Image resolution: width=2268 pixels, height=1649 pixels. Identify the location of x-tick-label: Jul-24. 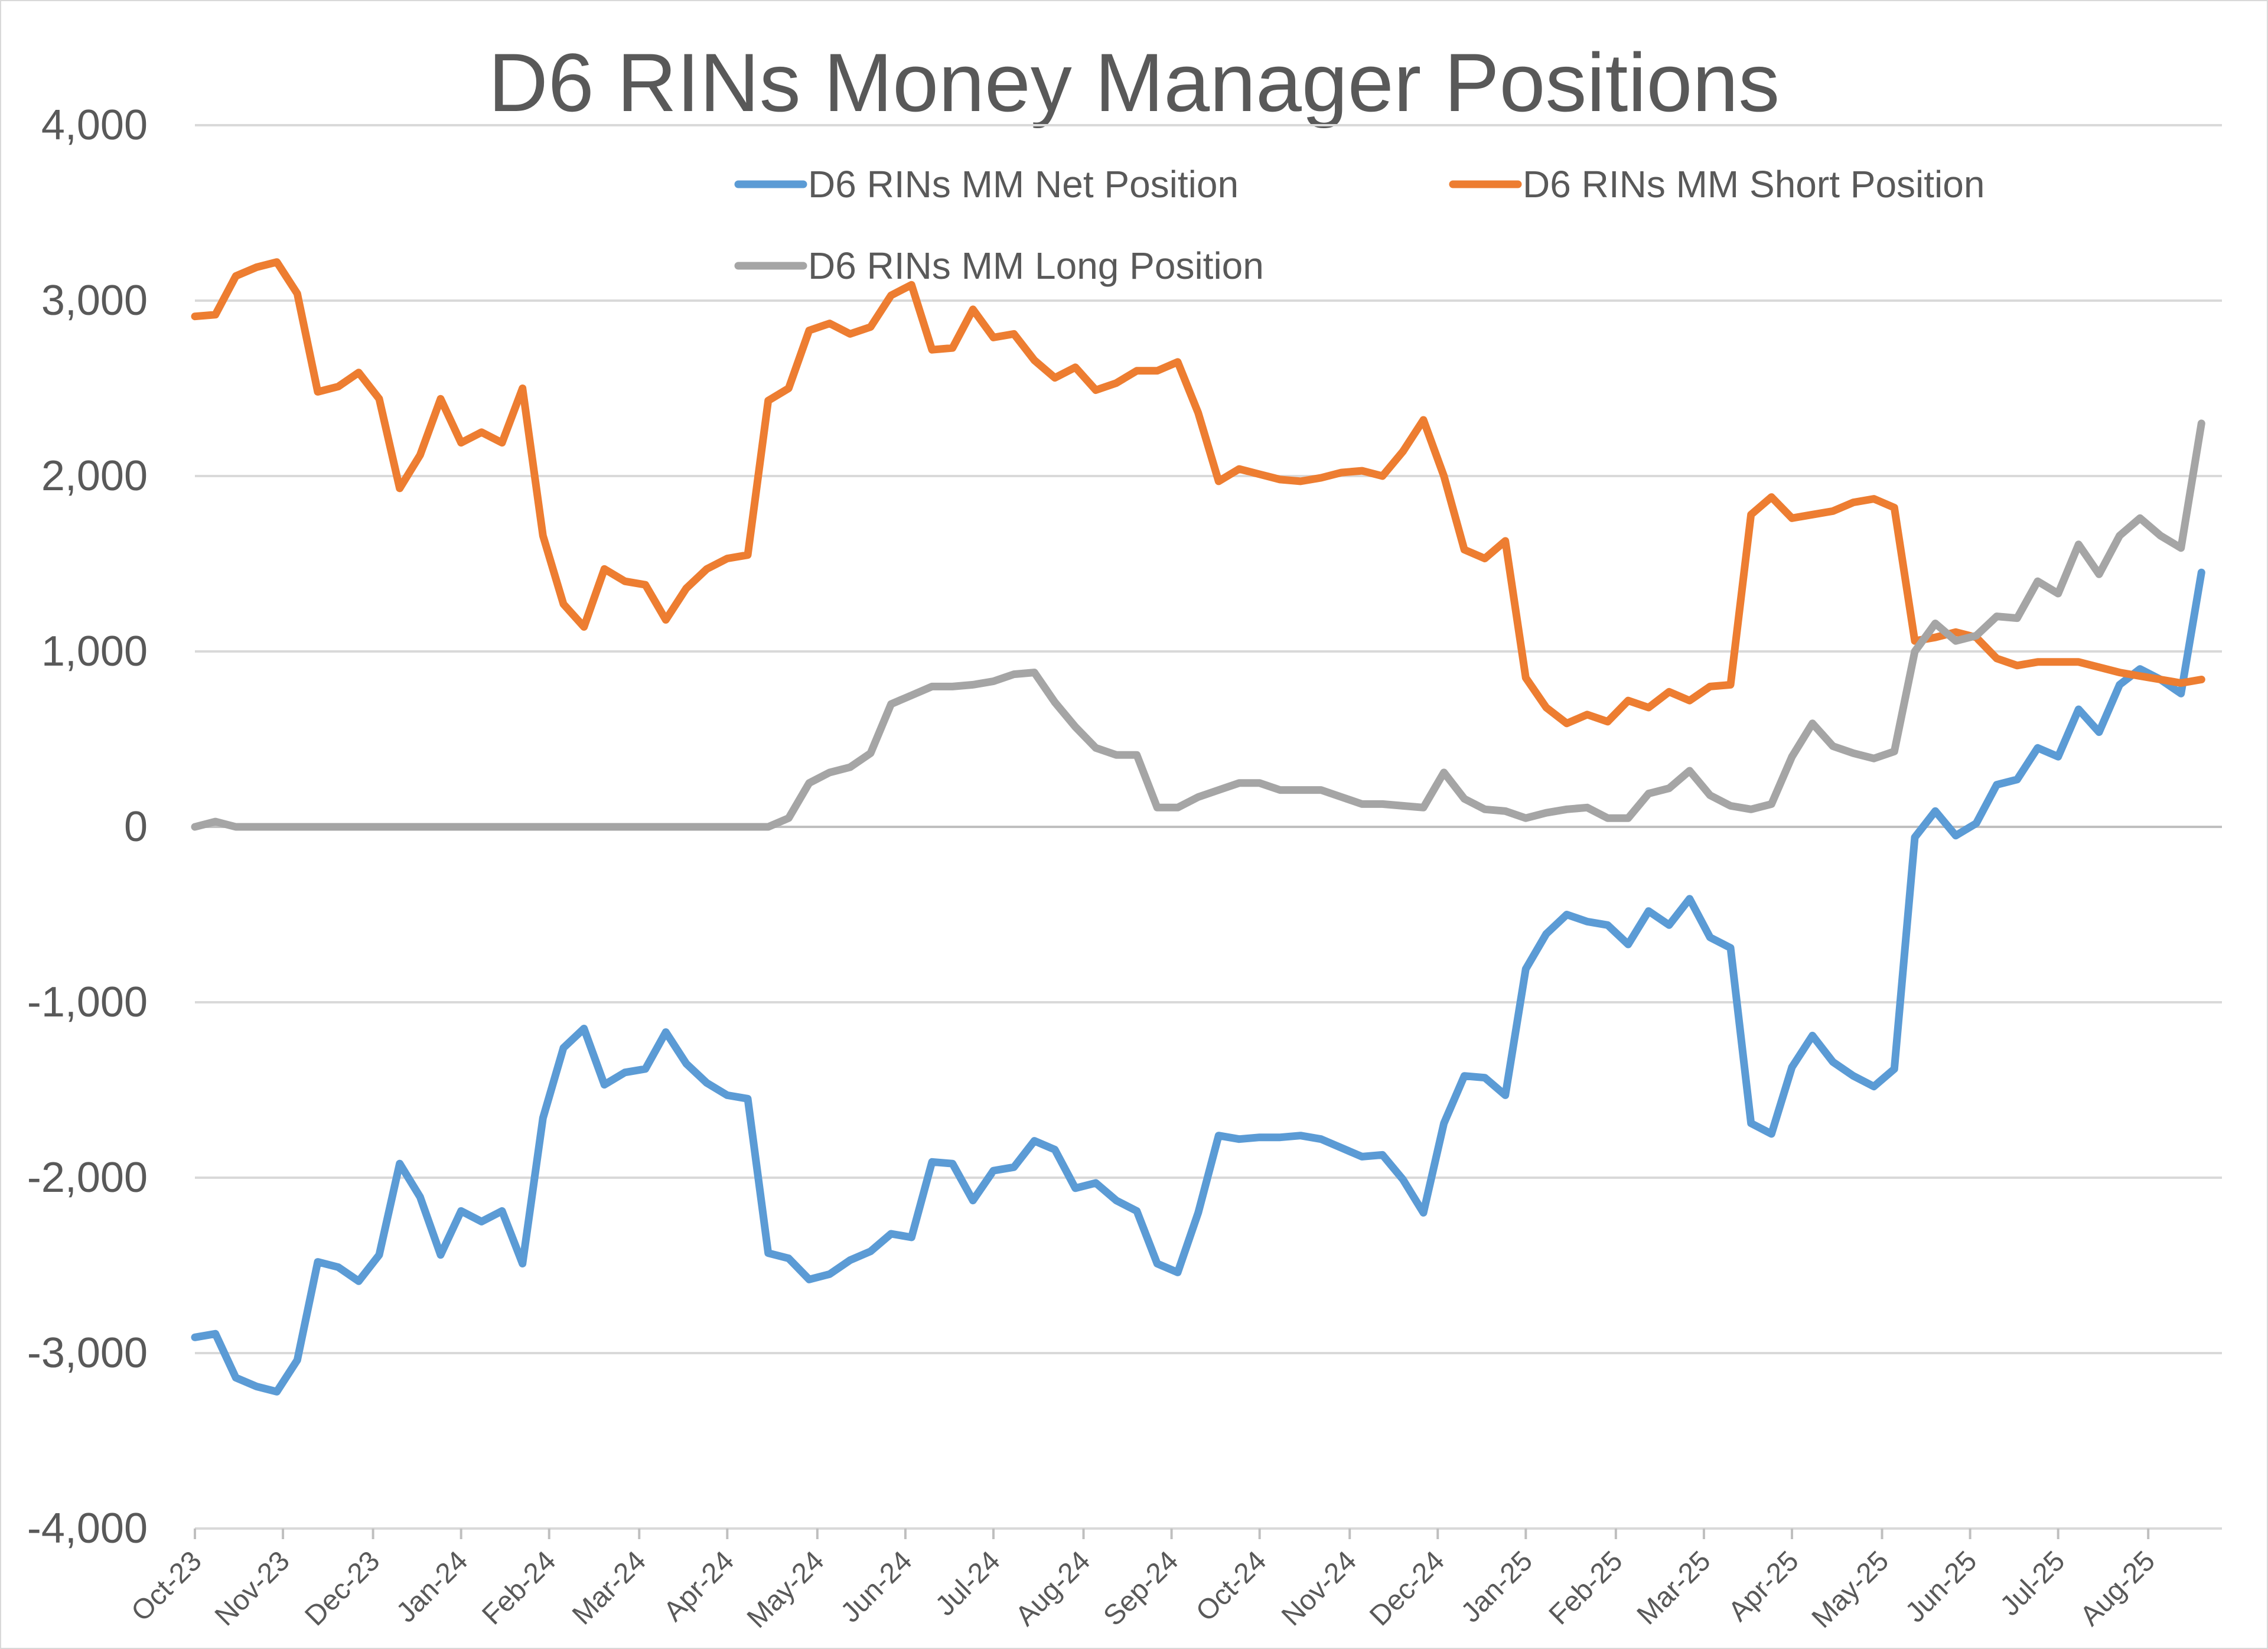
(968, 1583).